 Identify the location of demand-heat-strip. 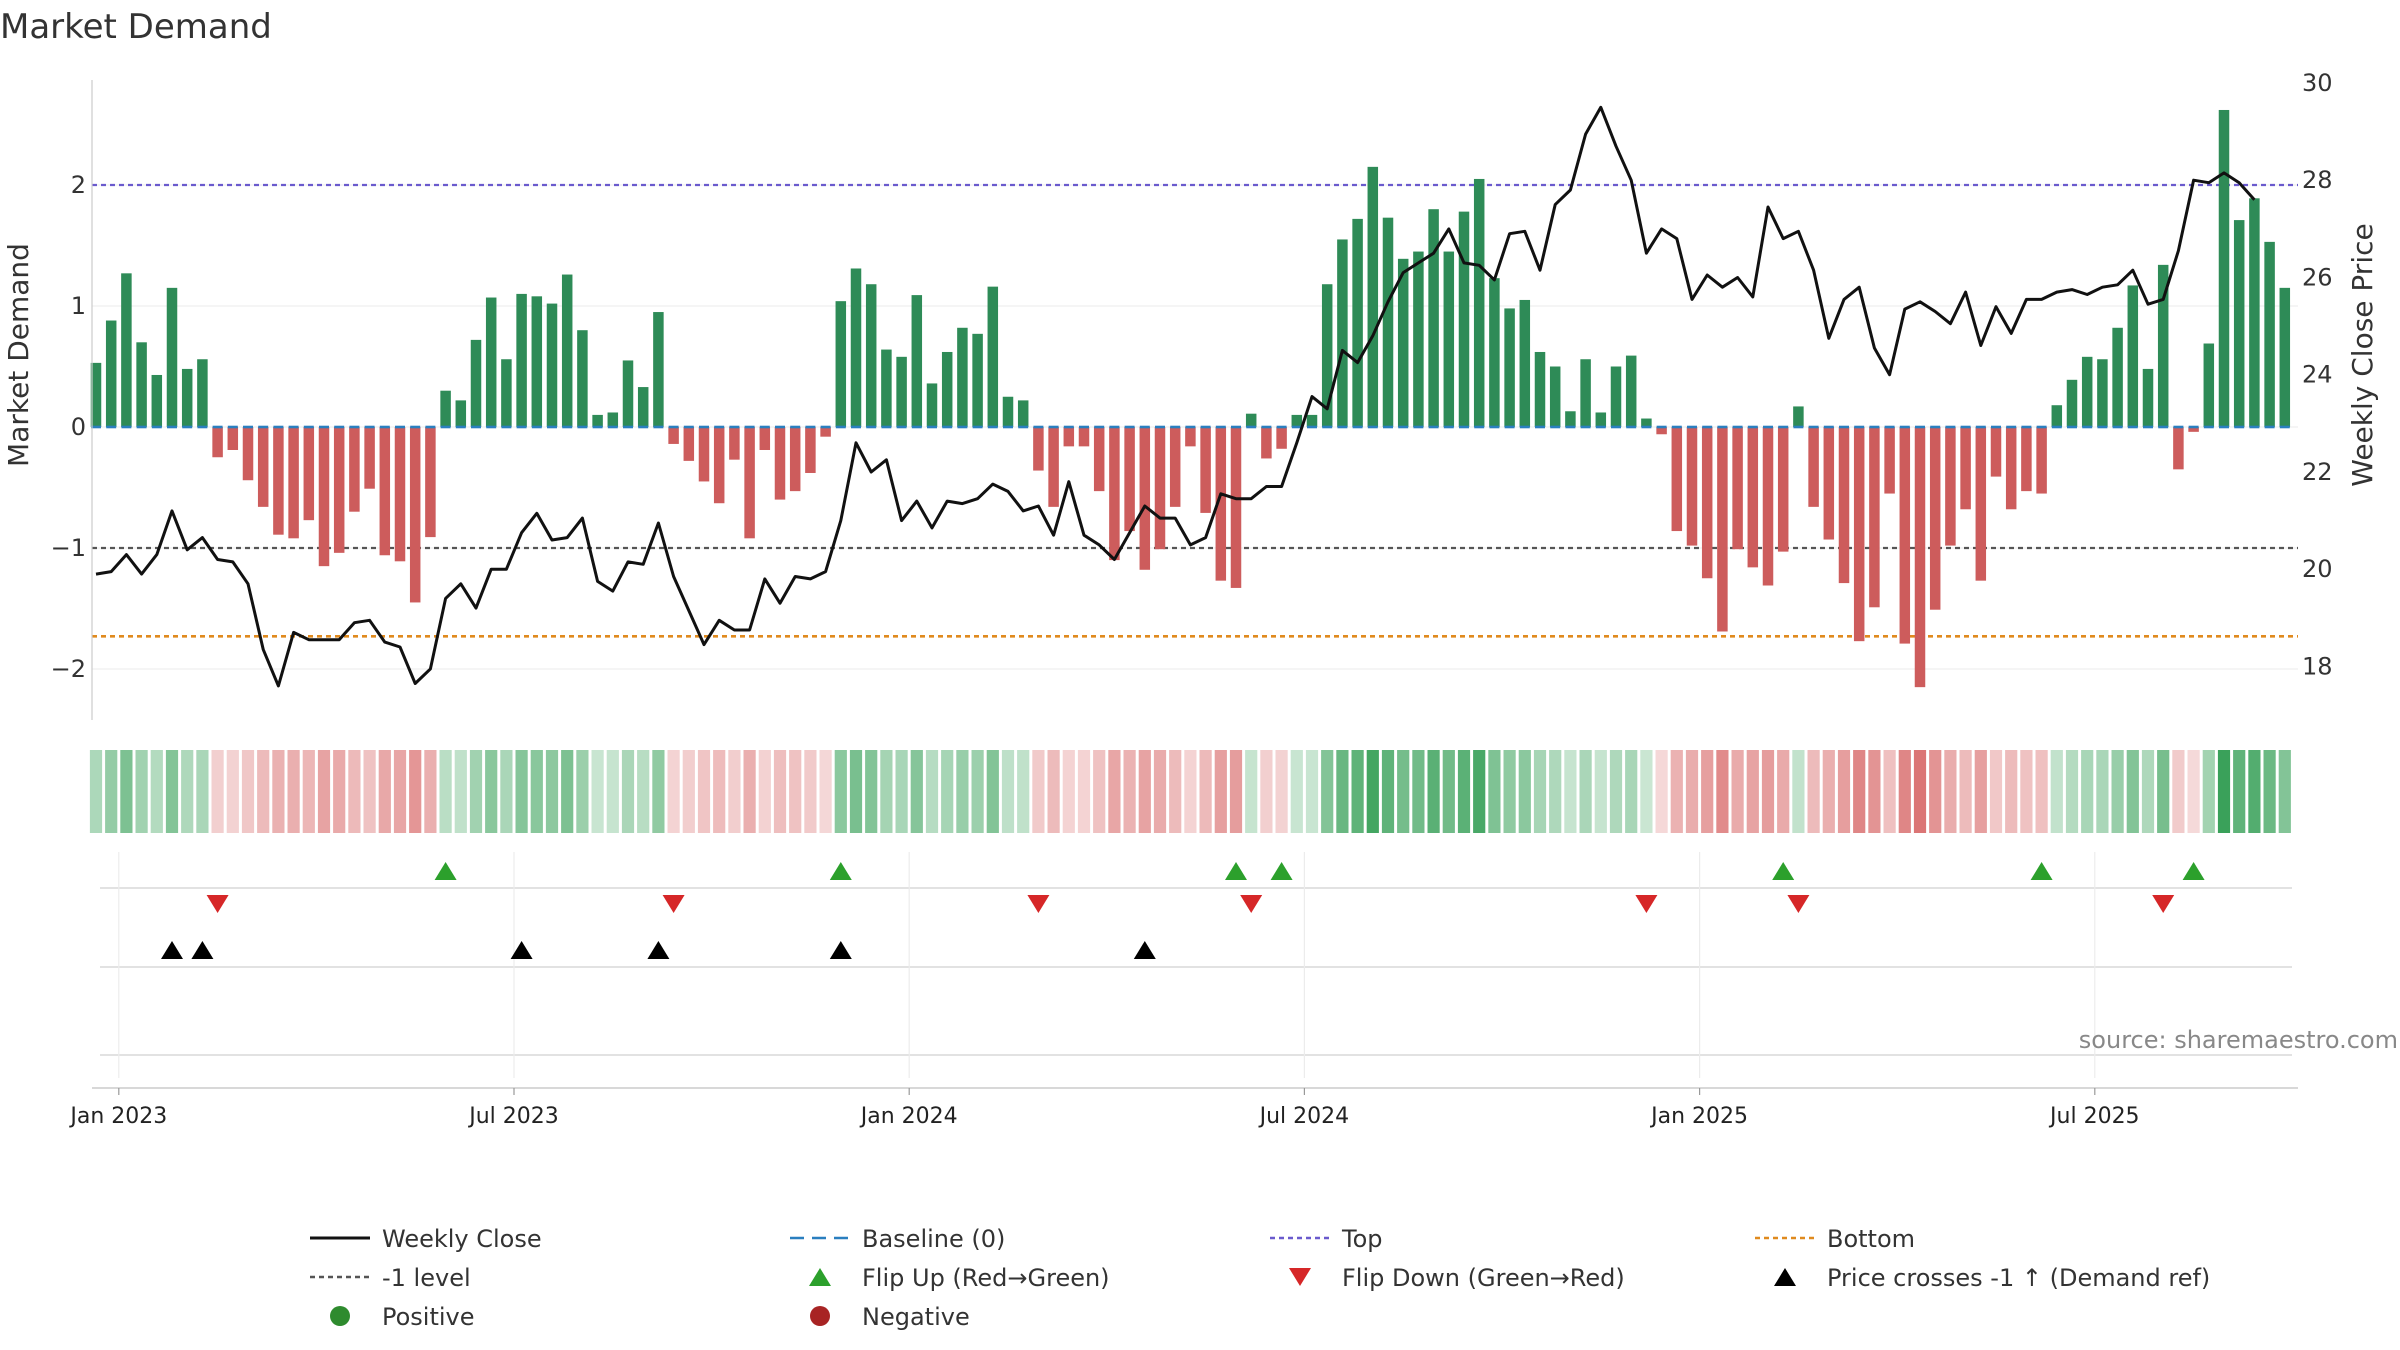
(1190, 791).